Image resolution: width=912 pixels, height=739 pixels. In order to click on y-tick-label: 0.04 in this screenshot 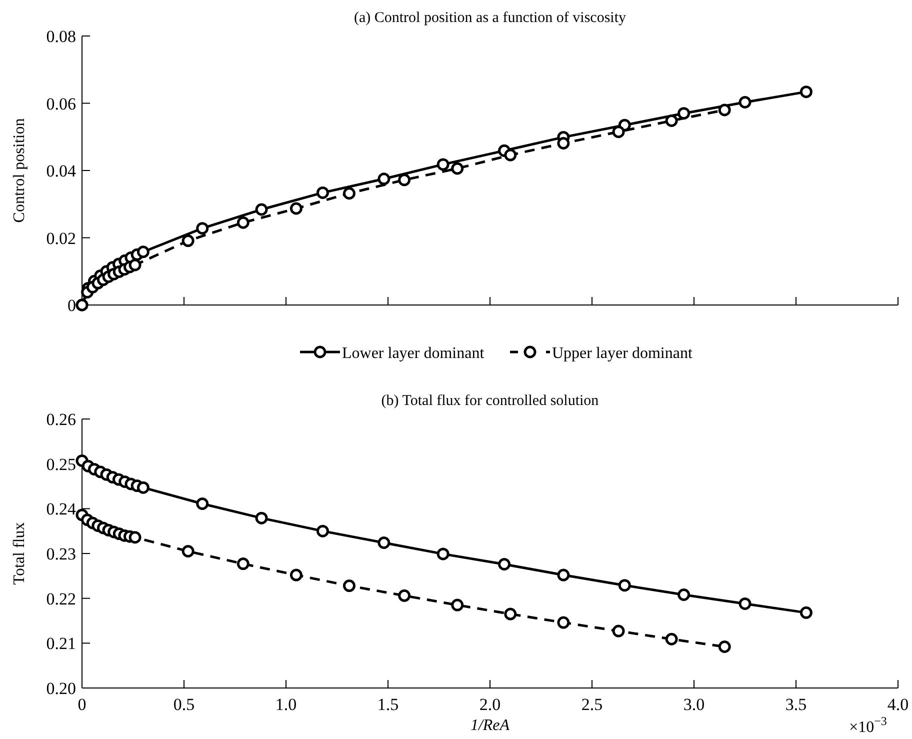, I will do `click(61, 171)`.